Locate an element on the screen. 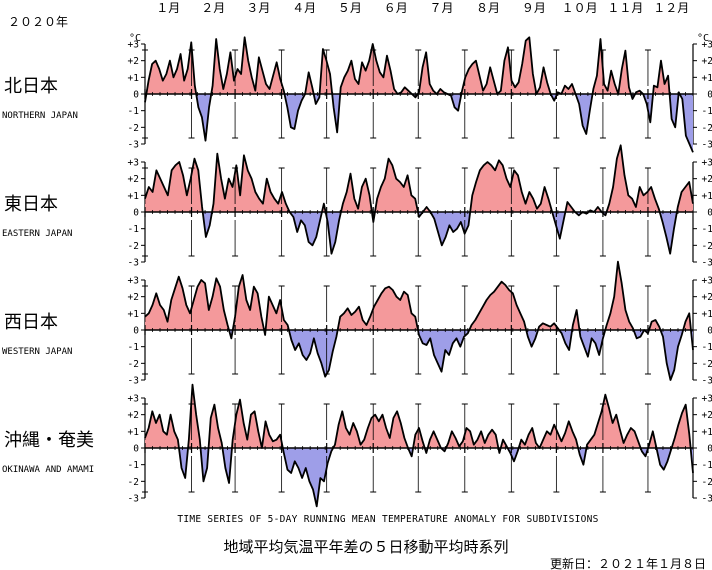 The width and height of the screenshot is (712, 570). updated-date: 更新日：２０２１年１月８日 is located at coordinates (628, 563).